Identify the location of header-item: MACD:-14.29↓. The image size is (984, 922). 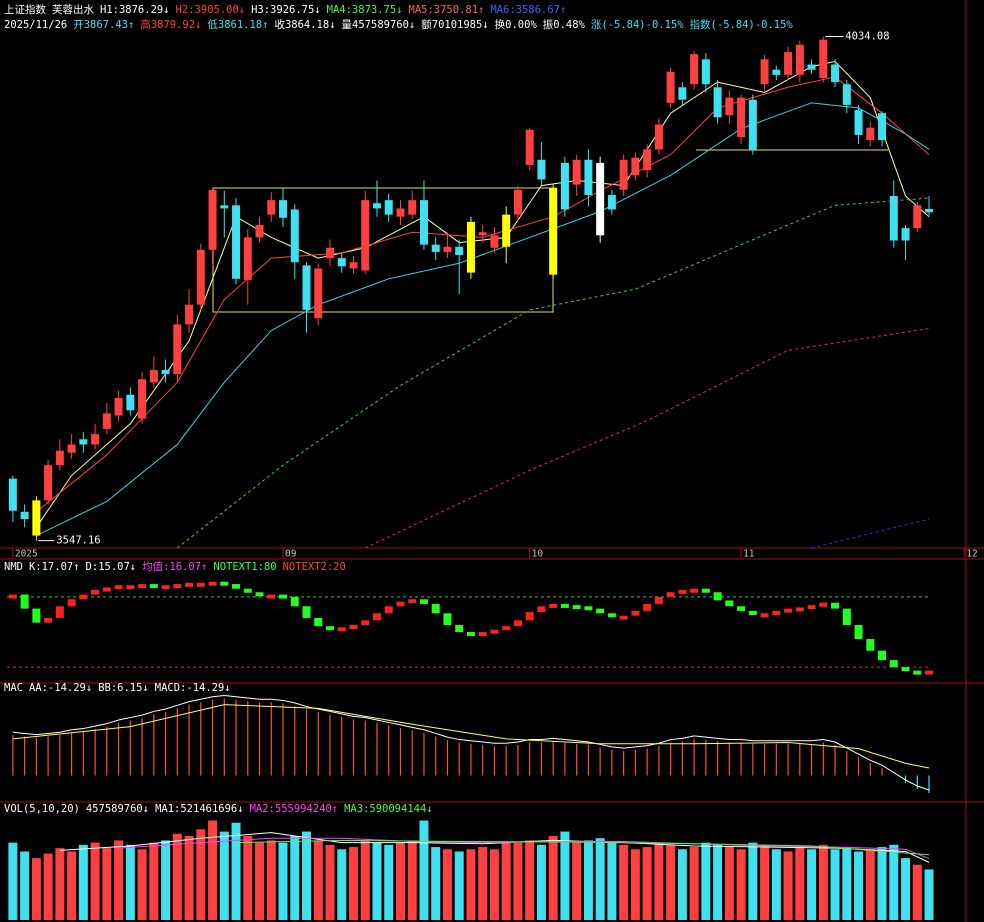
(193, 688).